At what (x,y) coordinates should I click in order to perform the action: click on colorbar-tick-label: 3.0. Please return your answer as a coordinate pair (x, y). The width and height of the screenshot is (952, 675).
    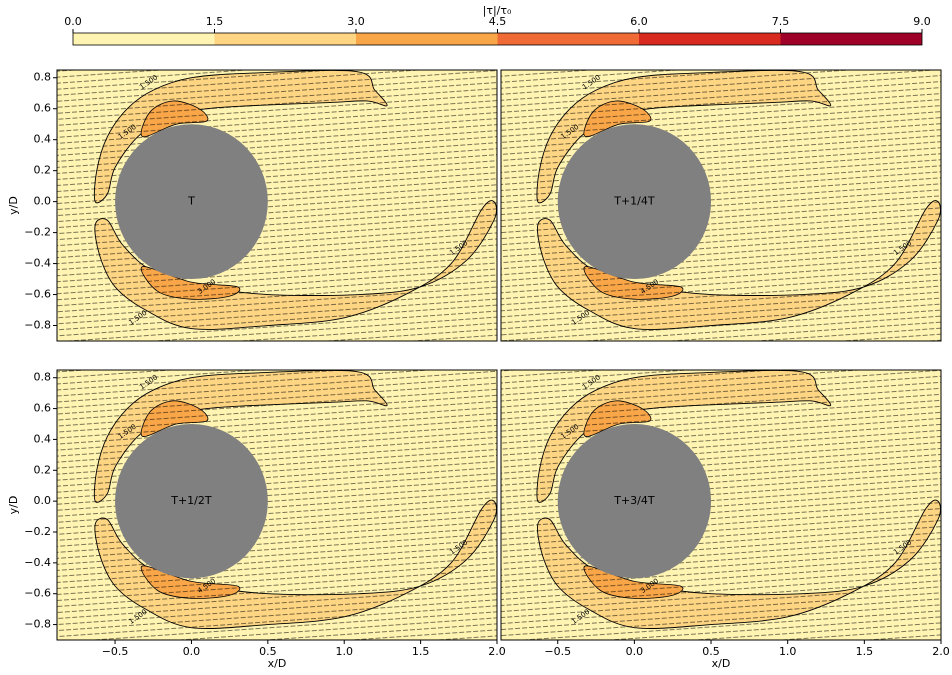
    Looking at the image, I should click on (356, 21).